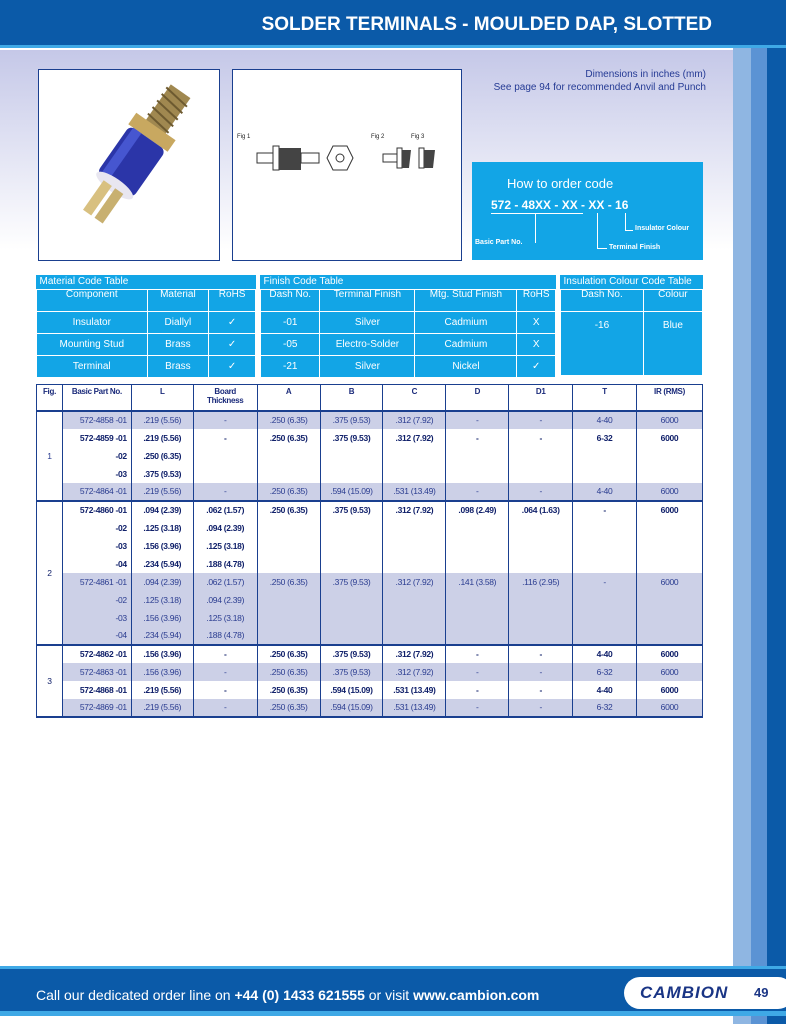  I want to click on table-cell: 572-4869 -01, so click(96, 707).